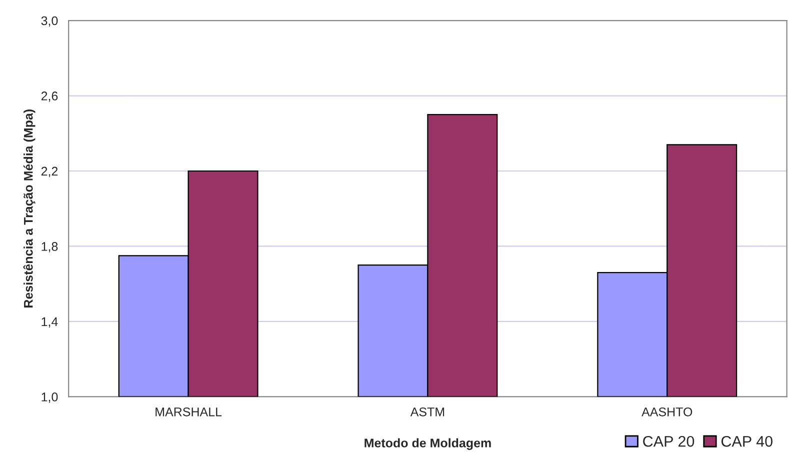 The width and height of the screenshot is (807, 456). Describe the element at coordinates (427, 411) in the screenshot. I see `x-tick-label: ASTM` at that location.